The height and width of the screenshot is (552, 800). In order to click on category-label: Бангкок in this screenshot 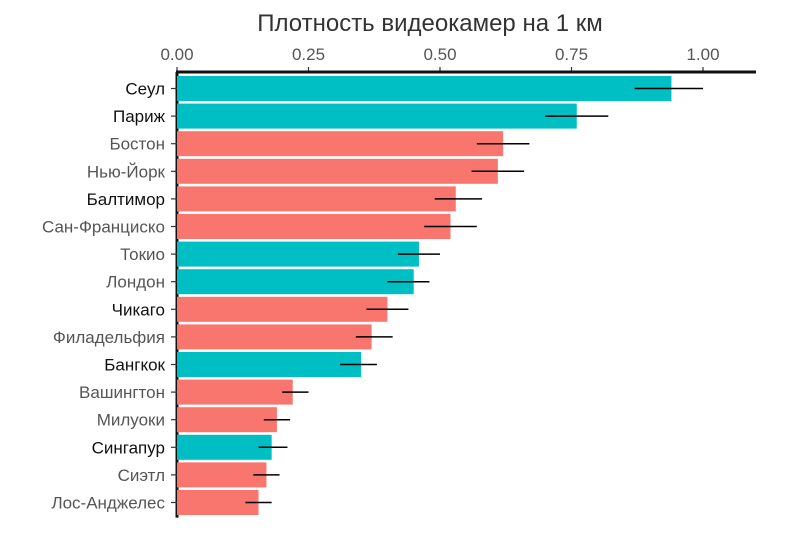, I will do `click(134, 365)`.